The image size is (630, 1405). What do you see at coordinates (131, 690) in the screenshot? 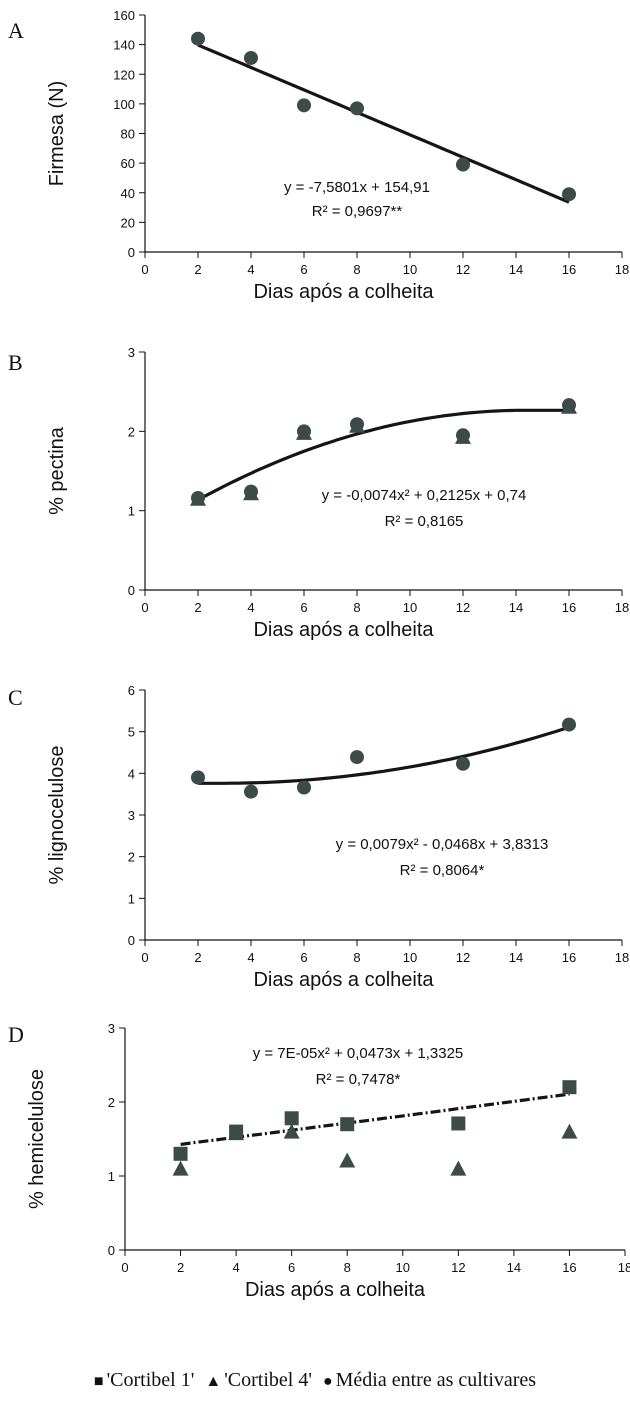
I see `y-tick-label: 6` at bounding box center [131, 690].